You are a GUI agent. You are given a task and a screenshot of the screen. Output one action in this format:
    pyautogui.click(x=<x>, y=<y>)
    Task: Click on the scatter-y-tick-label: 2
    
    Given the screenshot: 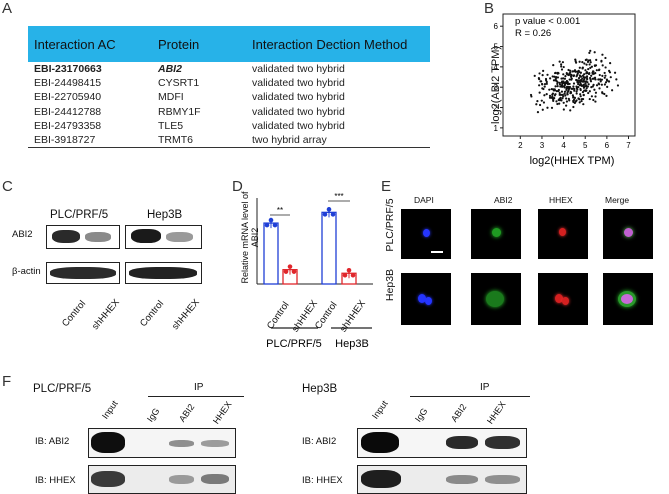 What is the action you would take?
    pyautogui.click(x=496, y=108)
    